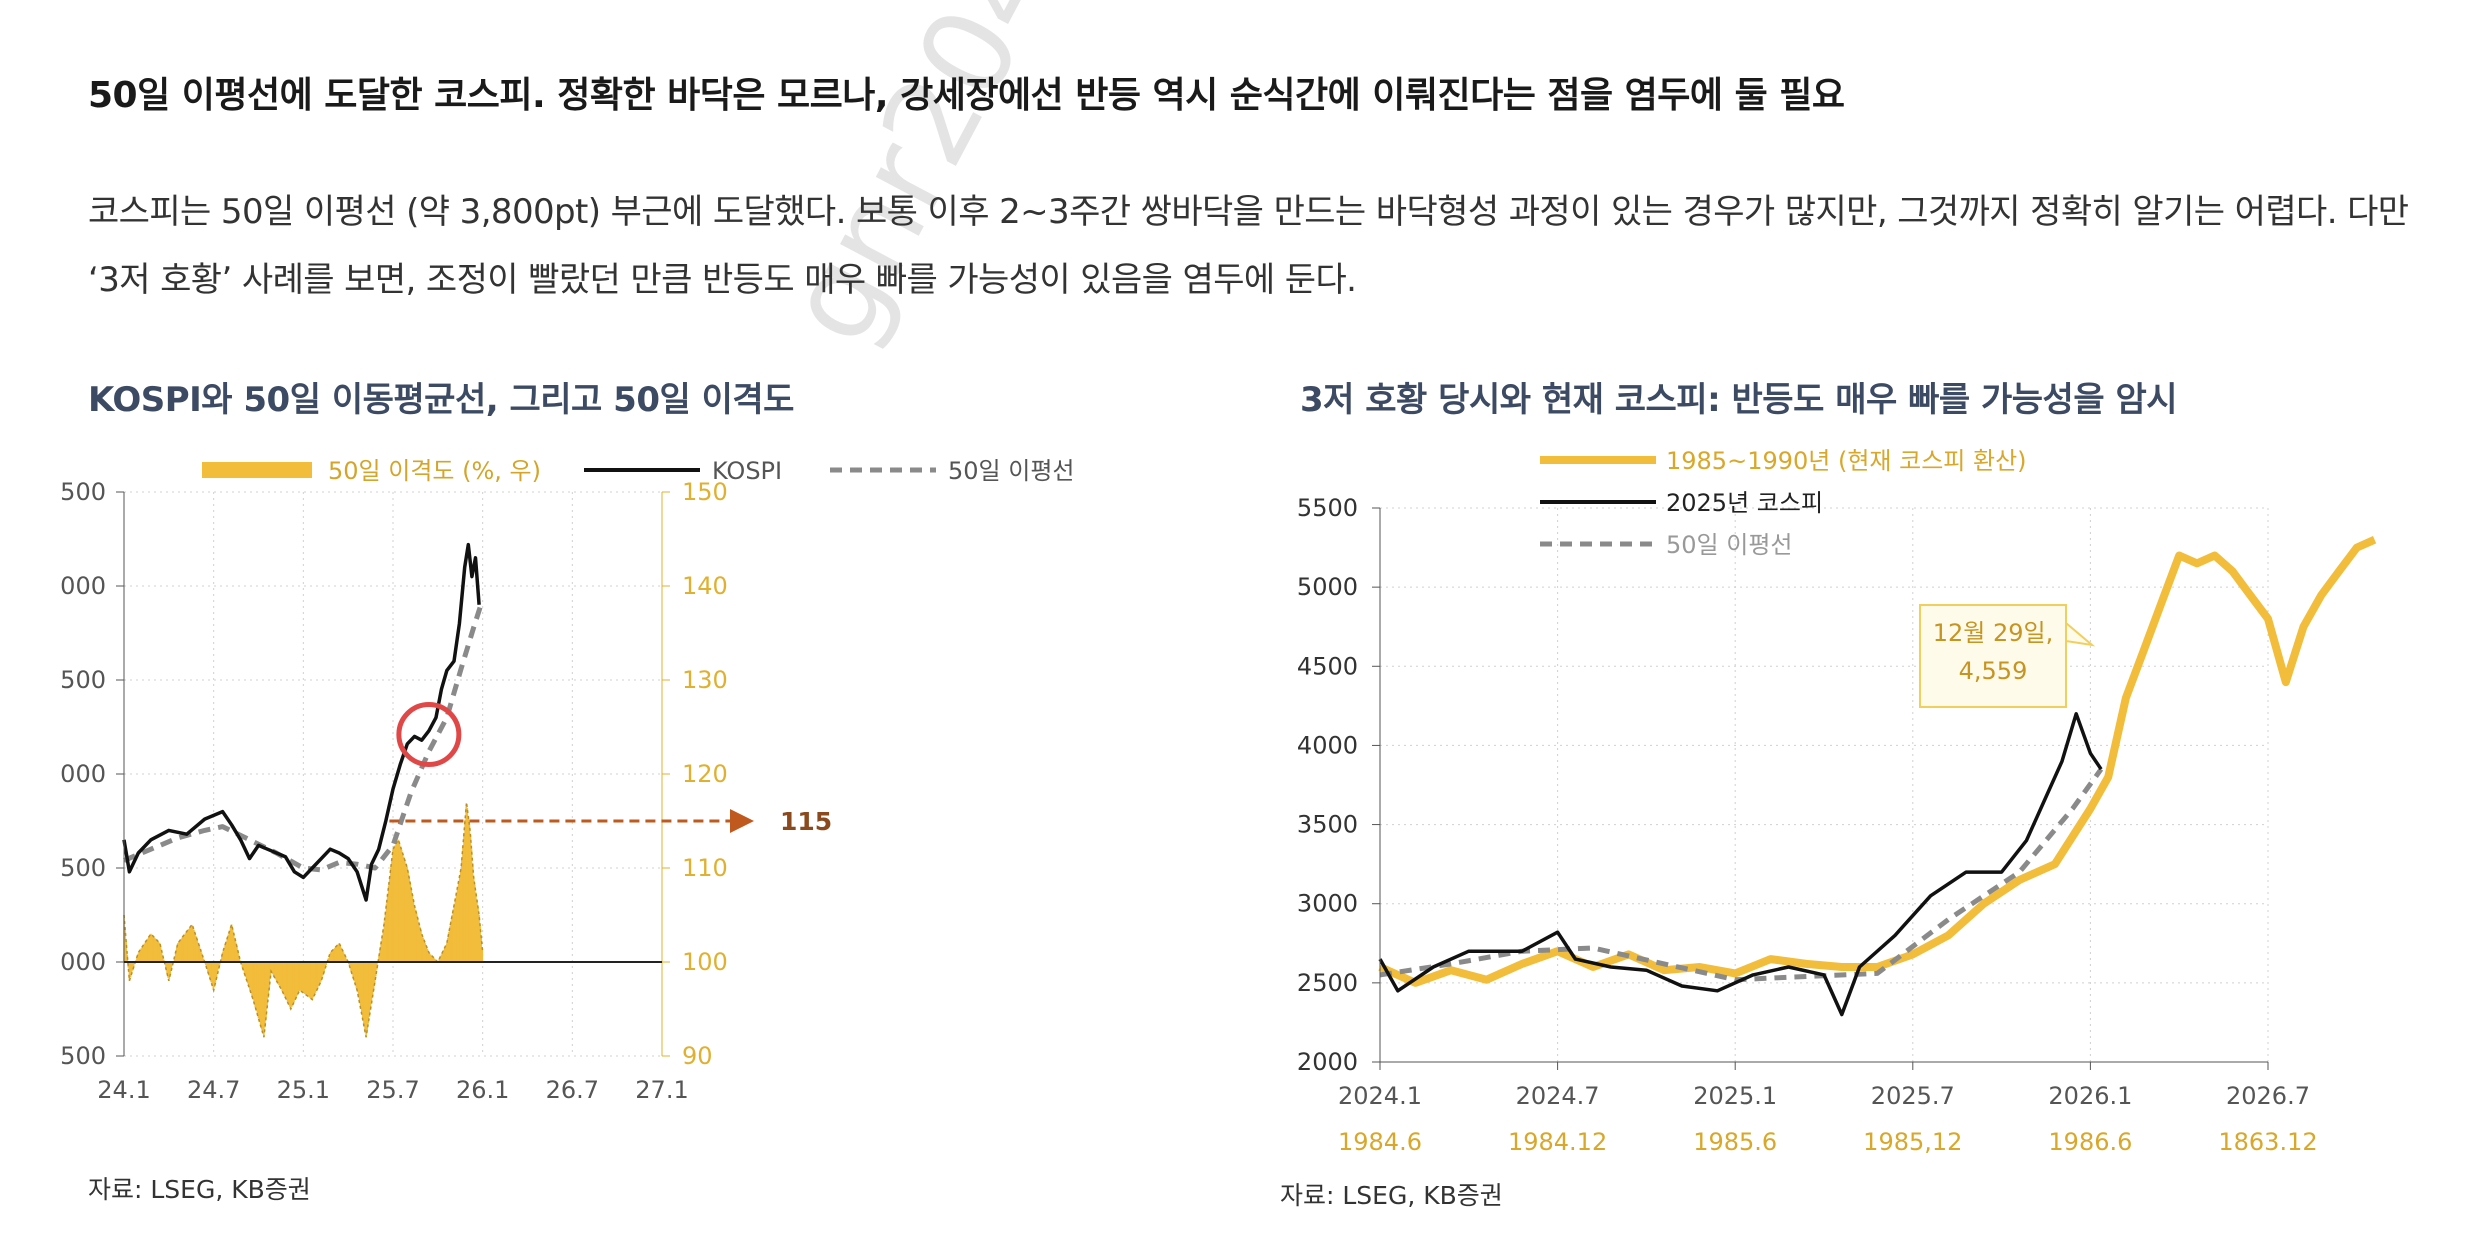  What do you see at coordinates (434, 471) in the screenshot?
I see `legend-label-deviation: 50일 이격도 (%, 우)` at bounding box center [434, 471].